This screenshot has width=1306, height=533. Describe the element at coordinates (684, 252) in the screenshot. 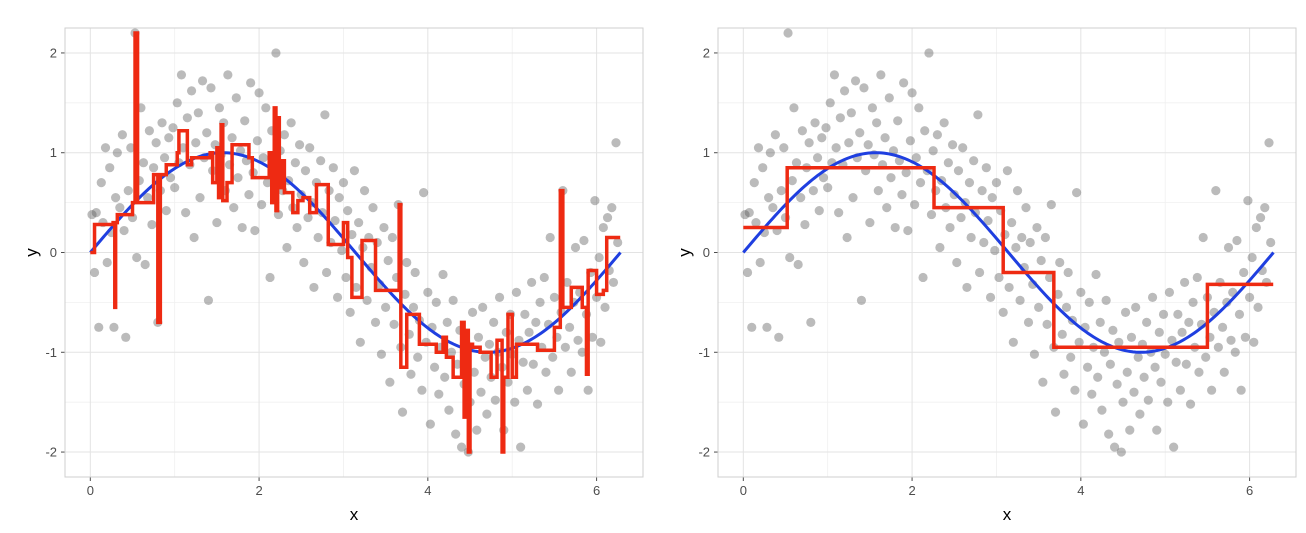

I see `right-y-axis-title: y` at that location.